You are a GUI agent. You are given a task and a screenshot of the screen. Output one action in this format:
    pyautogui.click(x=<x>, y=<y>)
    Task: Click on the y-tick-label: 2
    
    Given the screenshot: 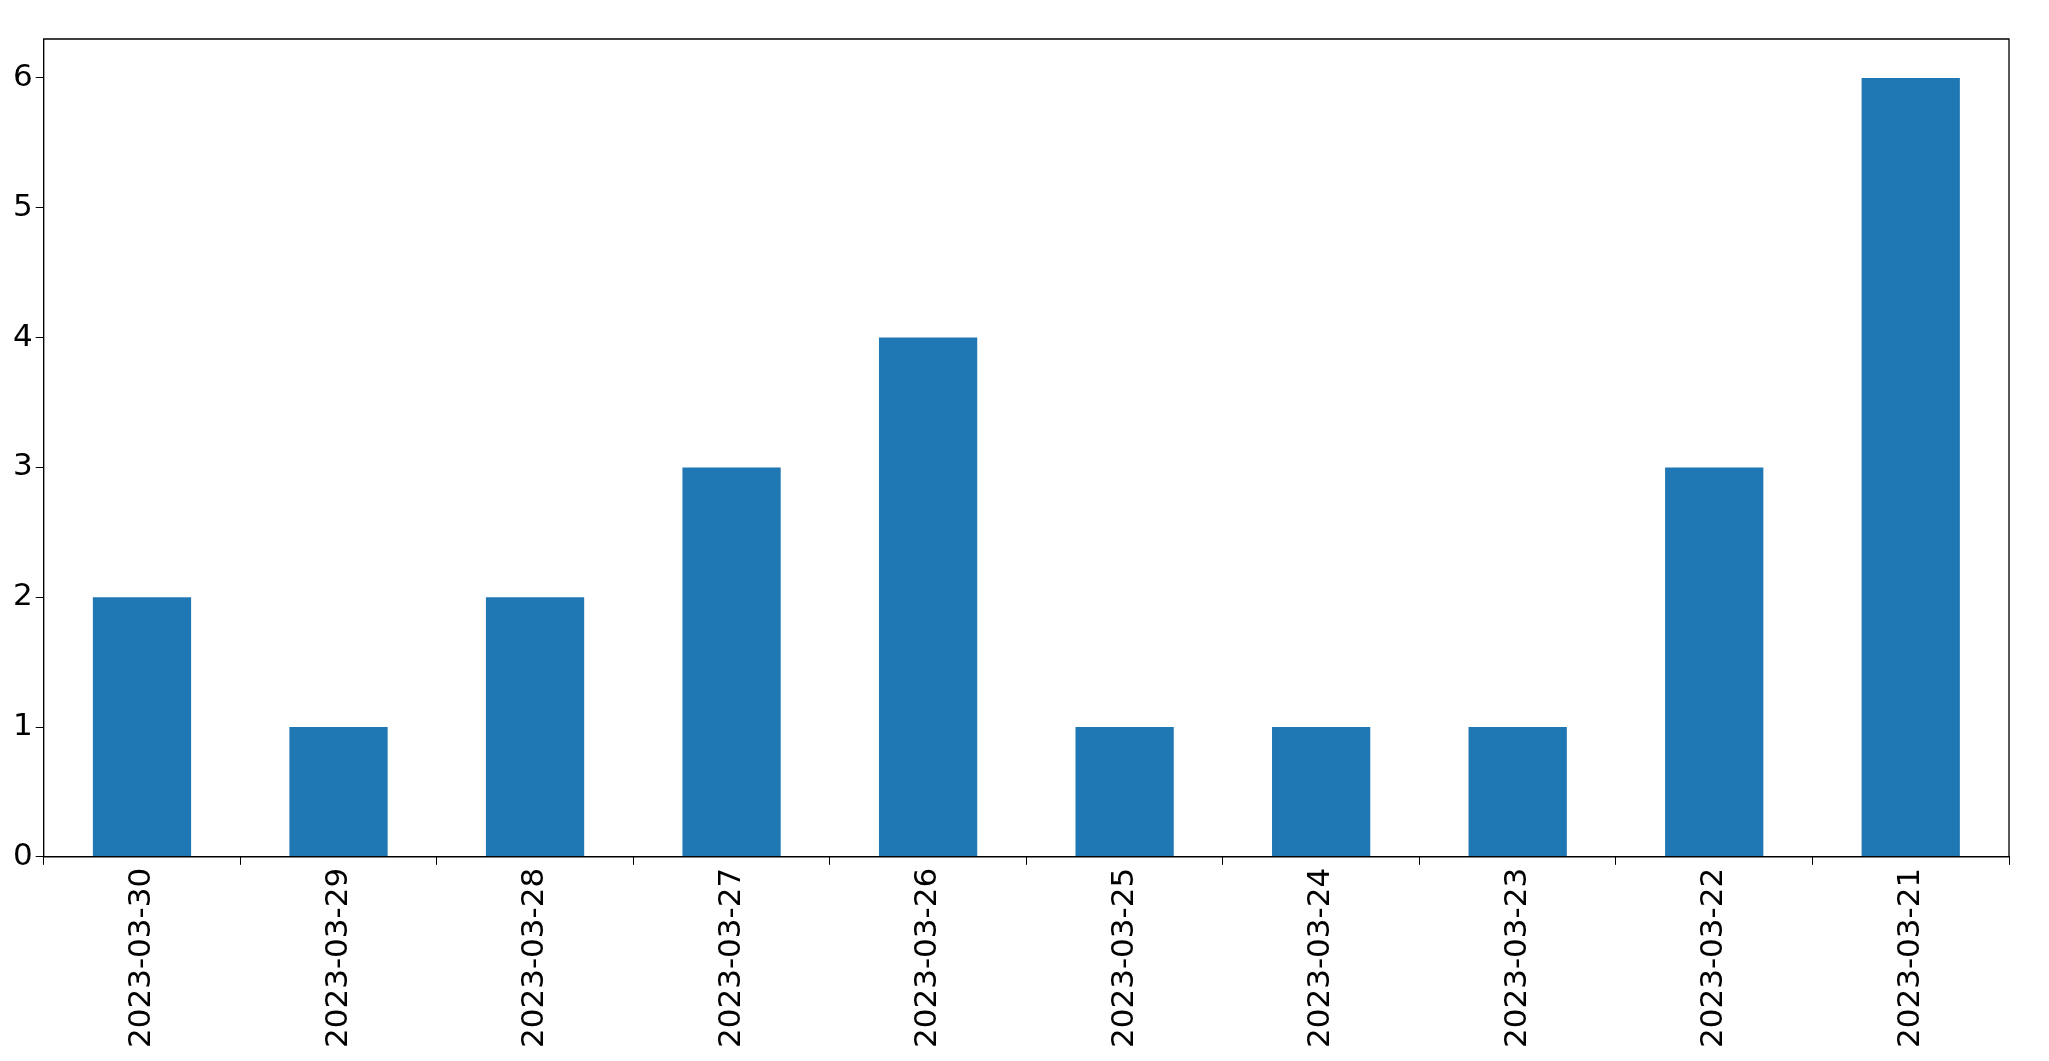 What is the action you would take?
    pyautogui.click(x=22, y=594)
    